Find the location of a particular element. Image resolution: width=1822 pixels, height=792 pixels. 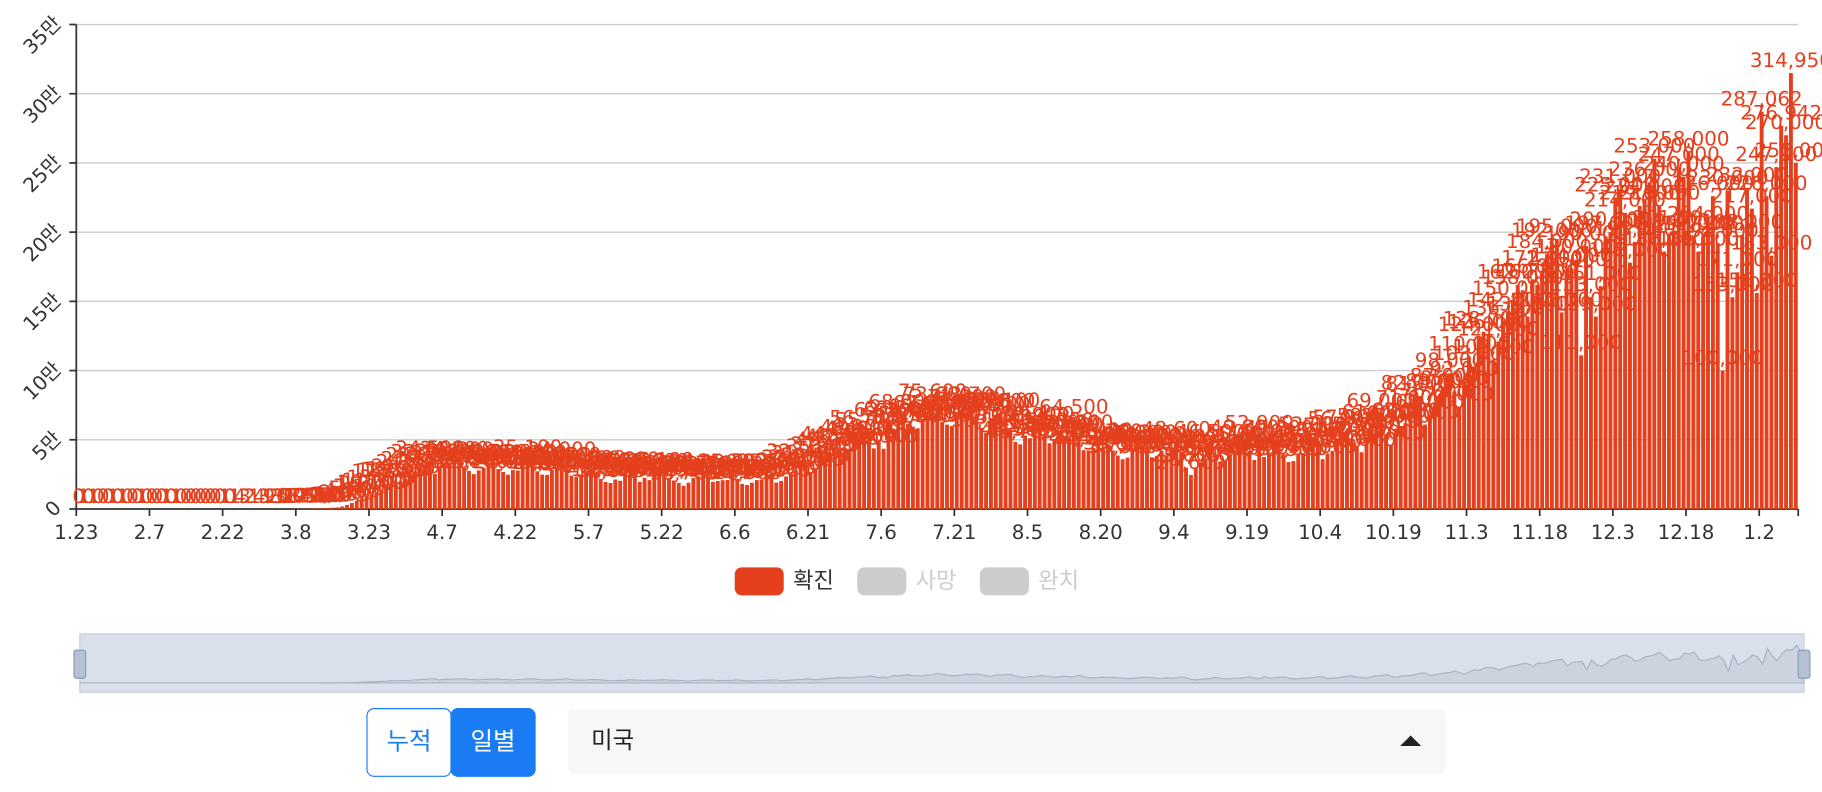

x-tick-label: 4.7 is located at coordinates (442, 532).